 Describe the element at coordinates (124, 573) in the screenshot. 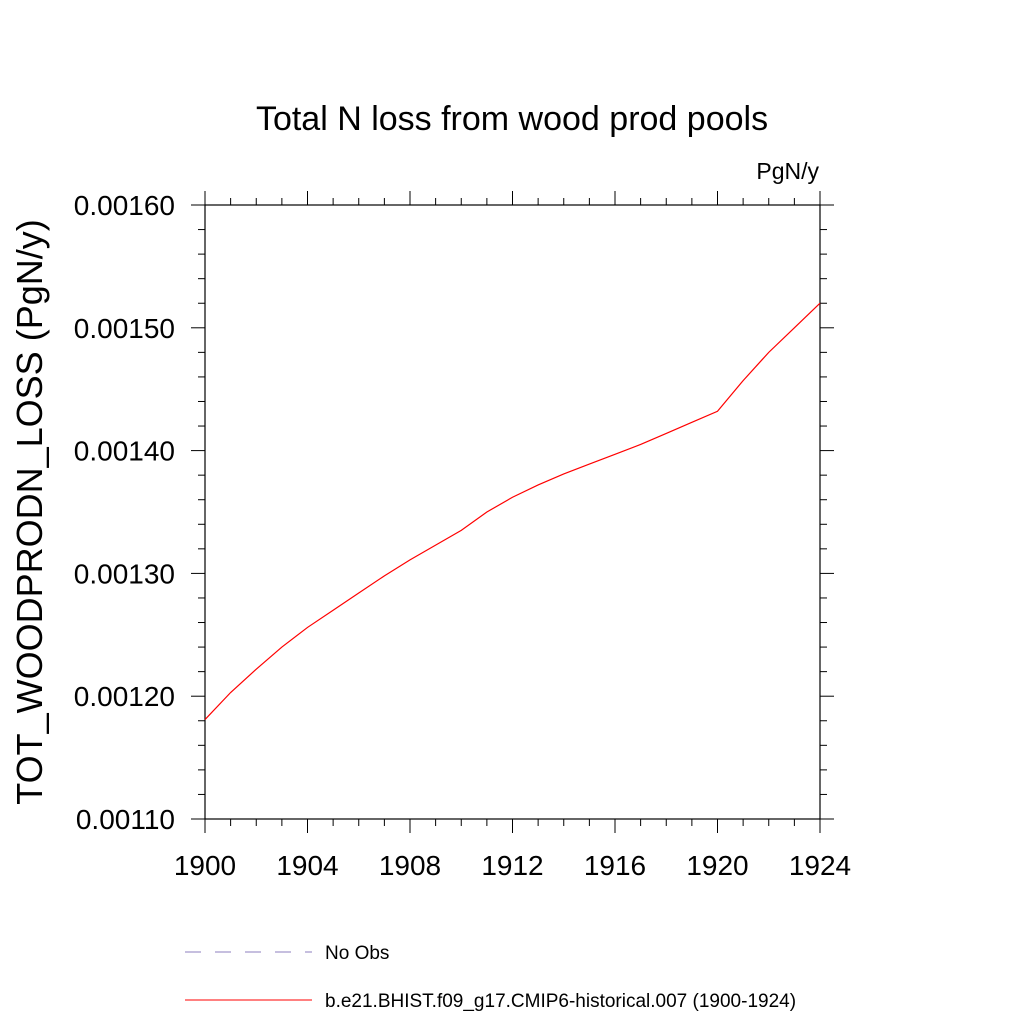

I see `y-tick-label: 0.00130` at that location.